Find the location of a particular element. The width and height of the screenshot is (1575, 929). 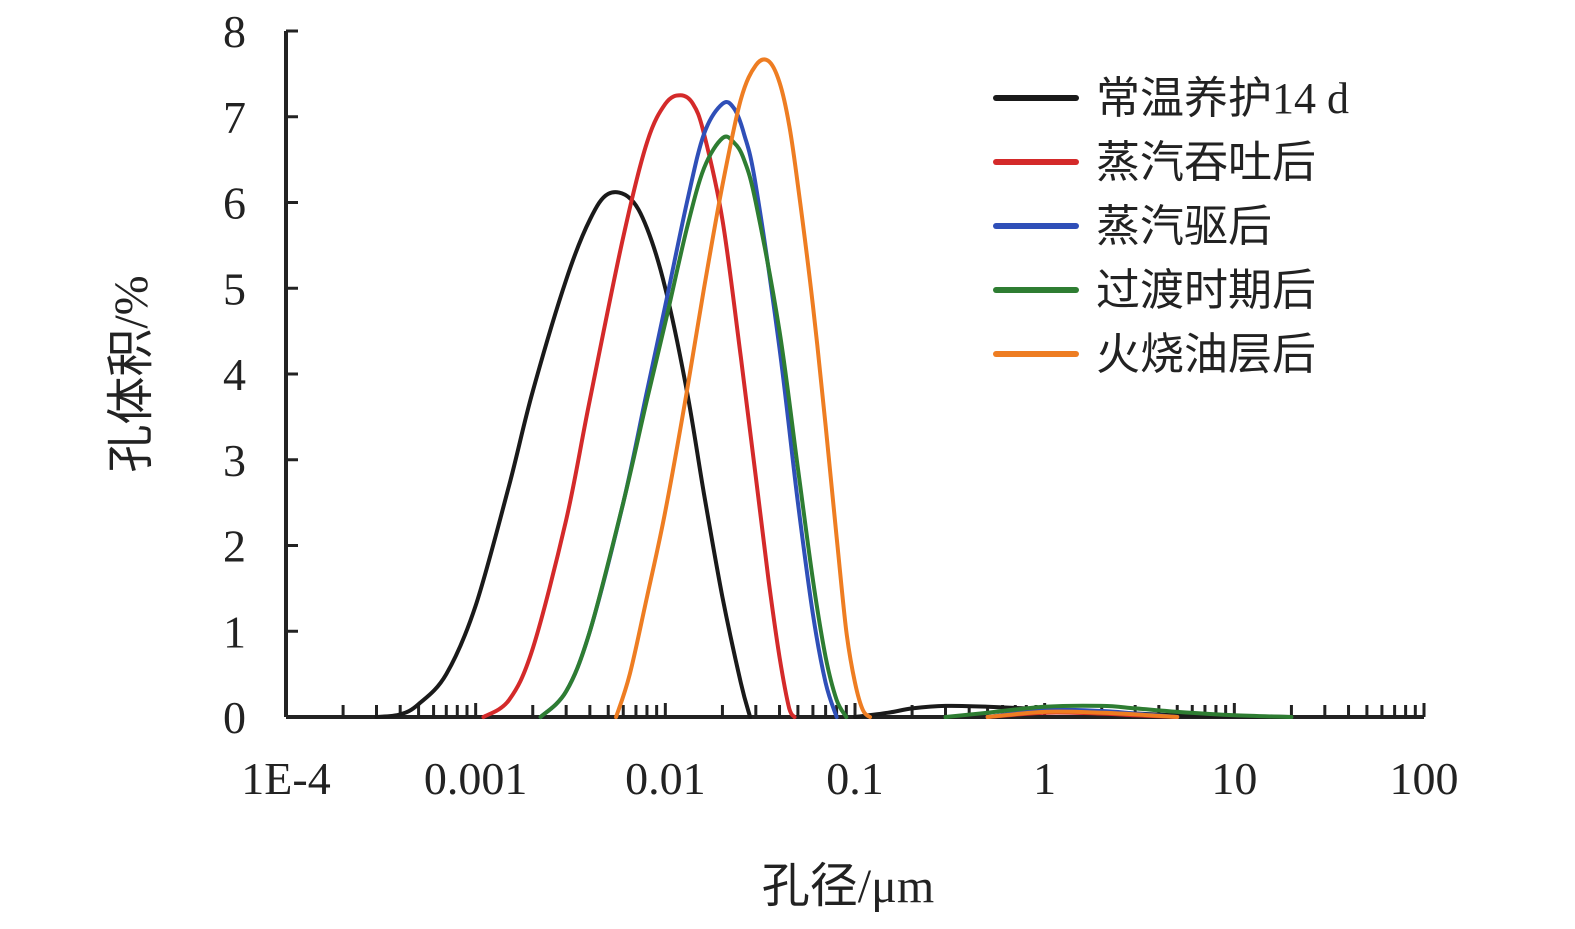

legend-label: 蒸汽吞吐后 is located at coordinates (1206, 162).